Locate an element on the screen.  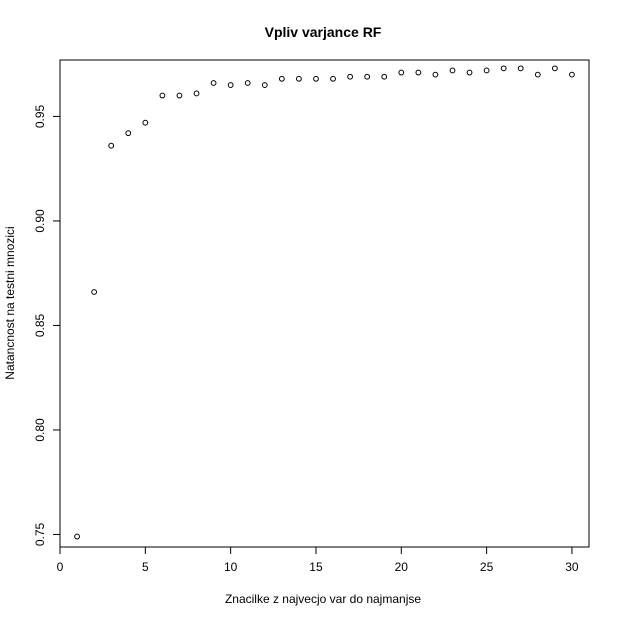
x-tick-label: 25 is located at coordinates (487, 567).